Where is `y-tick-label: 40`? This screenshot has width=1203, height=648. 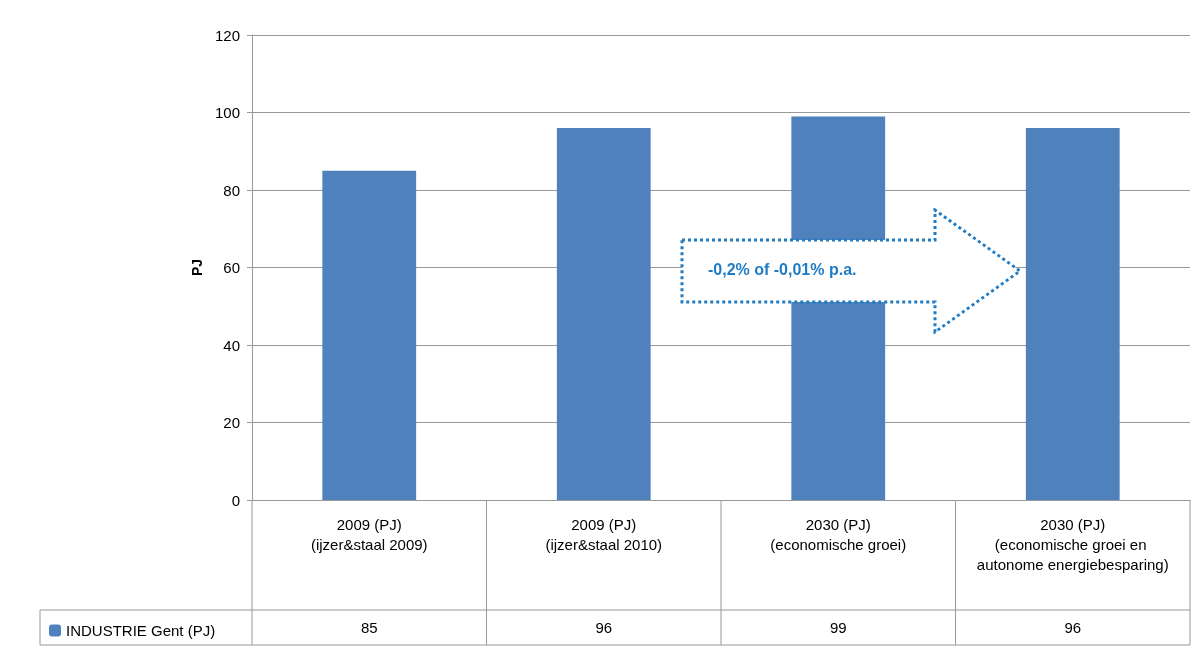
y-tick-label: 40 is located at coordinates (231, 345).